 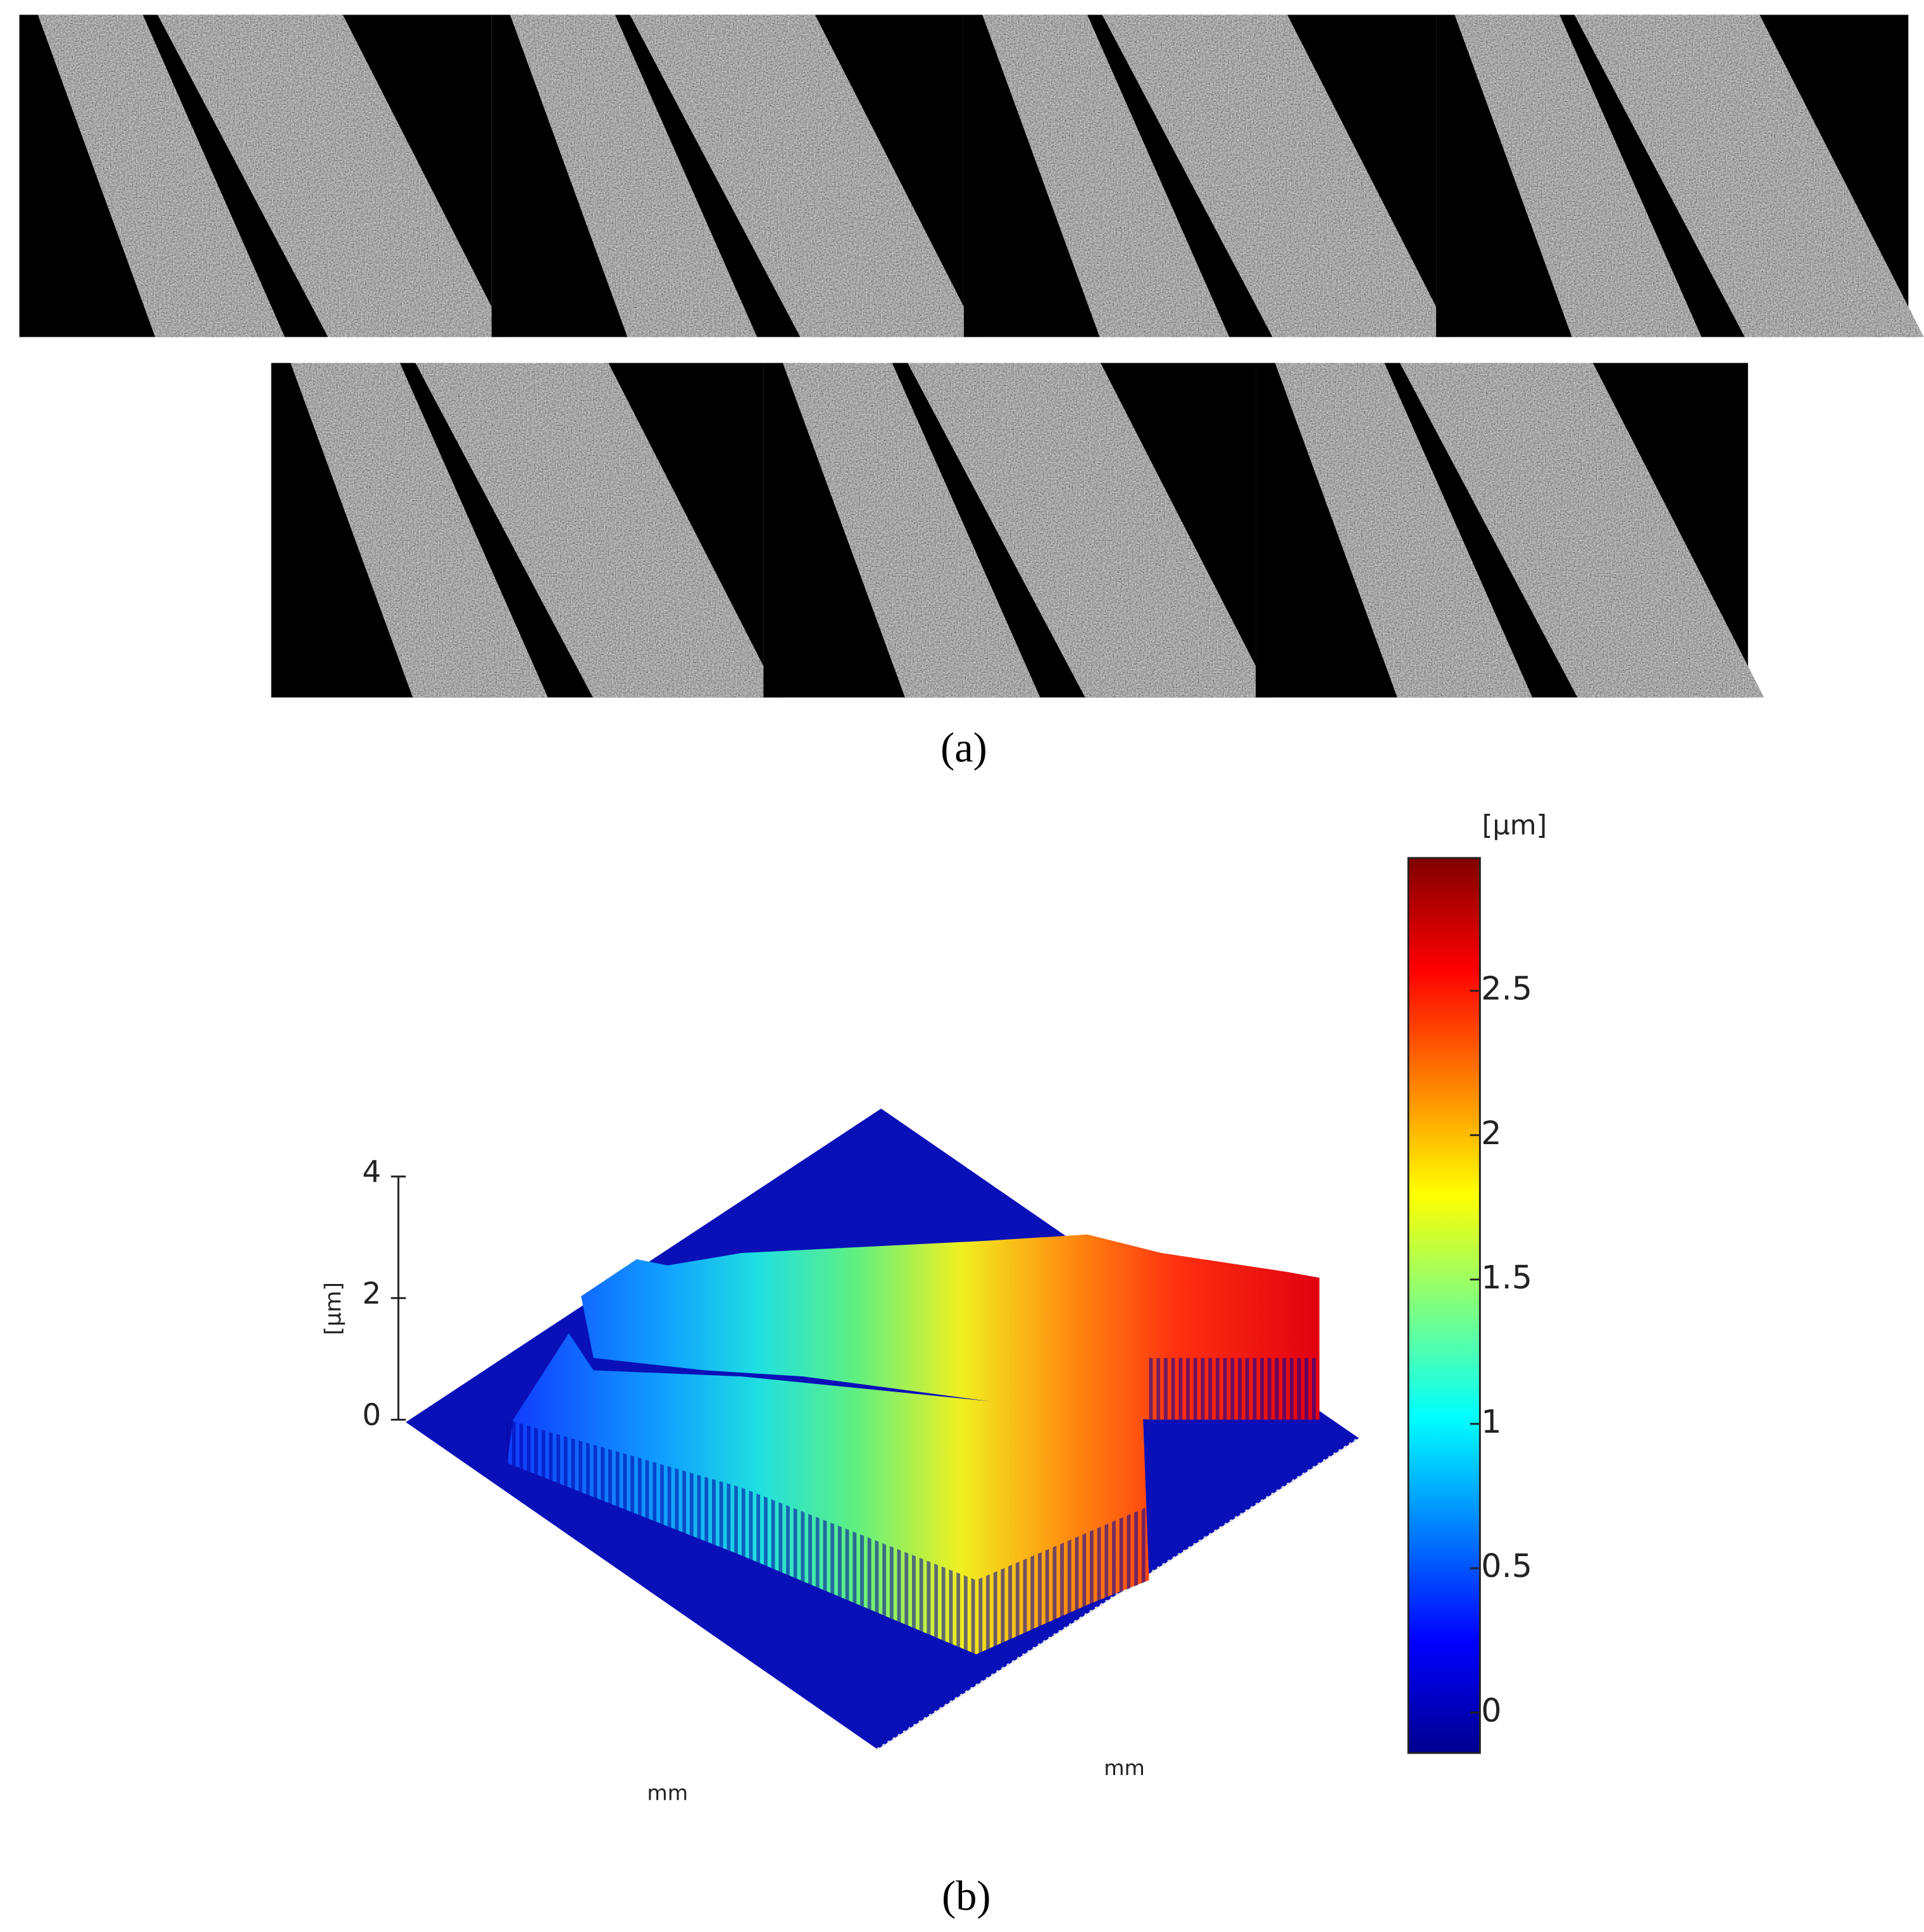 I want to click on colorbar-tick-label: 0, so click(x=1491, y=1710).